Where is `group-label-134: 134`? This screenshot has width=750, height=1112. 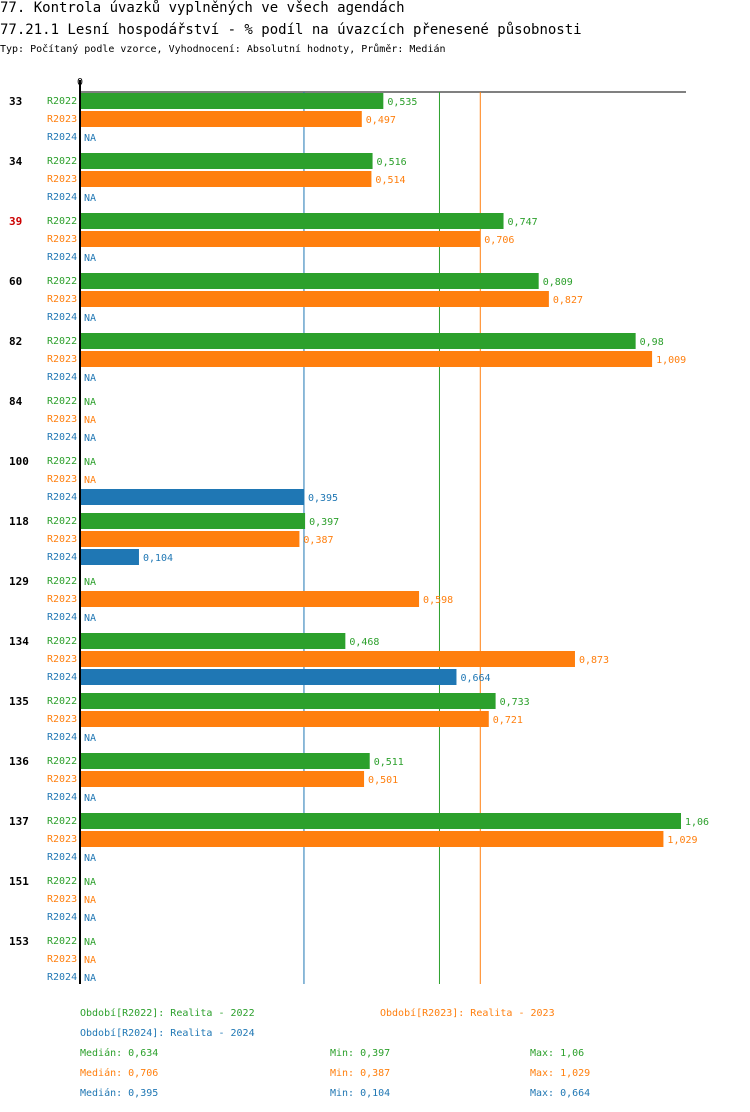 group-label-134: 134 is located at coordinates (19, 641).